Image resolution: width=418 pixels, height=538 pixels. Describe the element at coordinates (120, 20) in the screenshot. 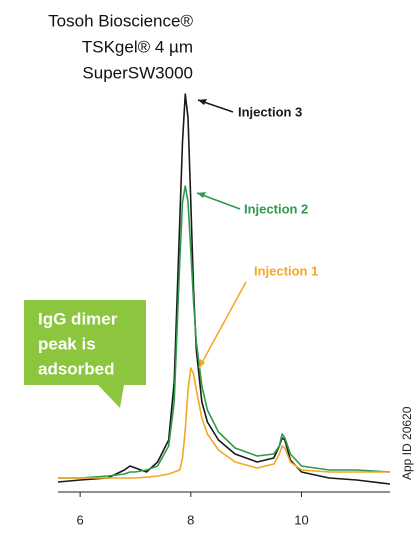

I see `title-line: Tosoh Bioscience®` at that location.